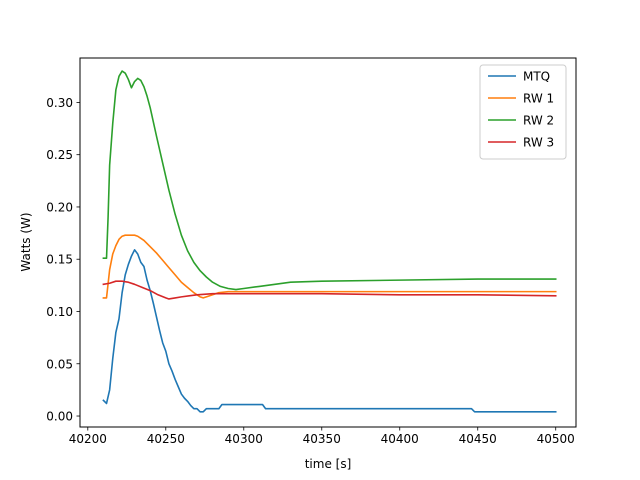 The width and height of the screenshot is (640, 480). What do you see at coordinates (59, 155) in the screenshot?
I see `y-tick-label: 0.25` at bounding box center [59, 155].